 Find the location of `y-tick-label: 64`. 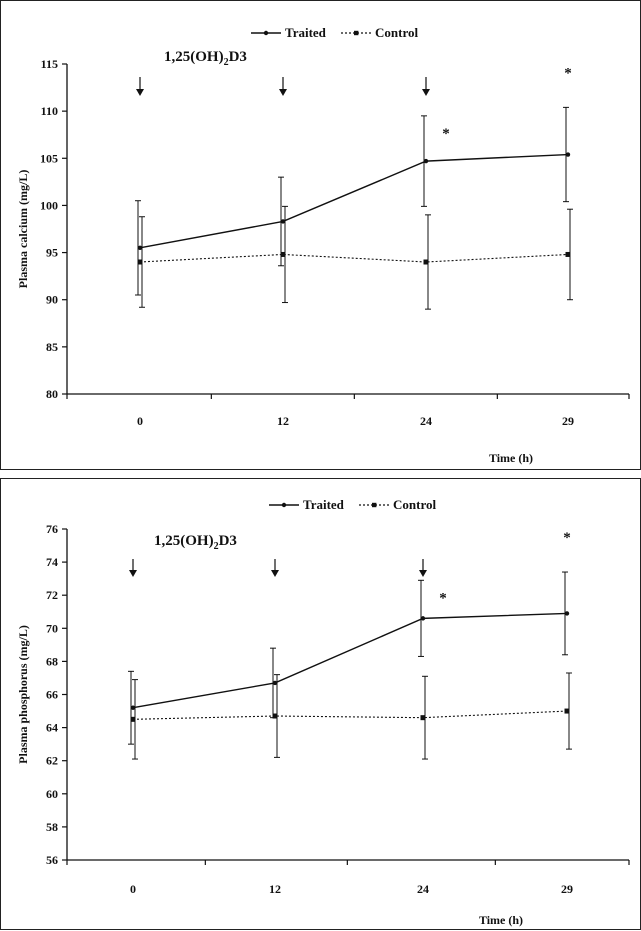

y-tick-label: 64 is located at coordinates (52, 728).